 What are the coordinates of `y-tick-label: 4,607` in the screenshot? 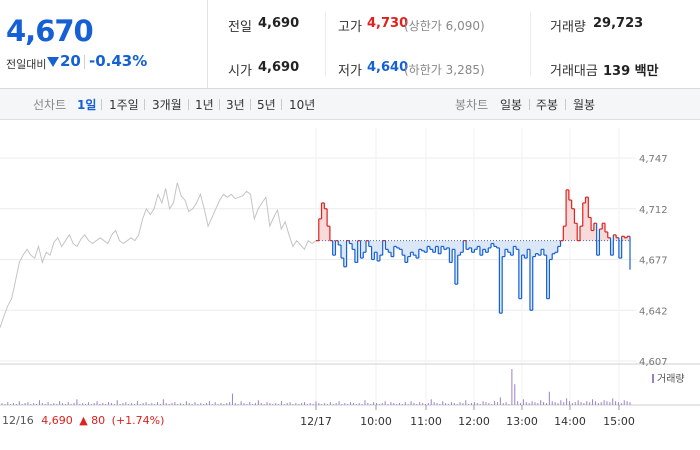 It's located at (653, 362).